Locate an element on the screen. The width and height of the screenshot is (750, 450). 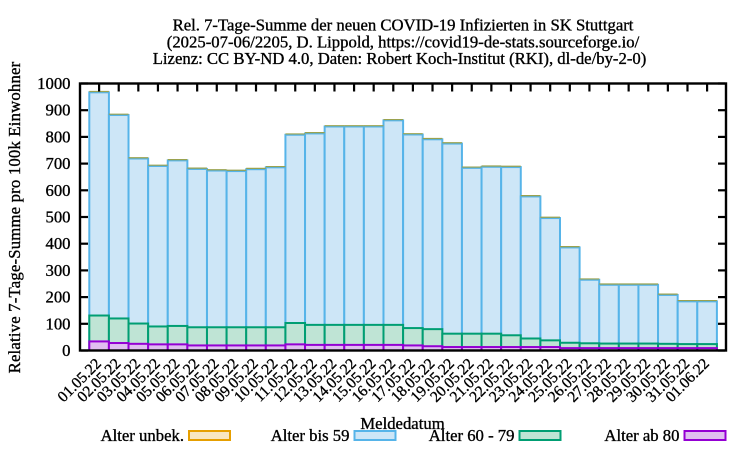
svg-text: Alter 60 - 79 is located at coordinates (472, 435).